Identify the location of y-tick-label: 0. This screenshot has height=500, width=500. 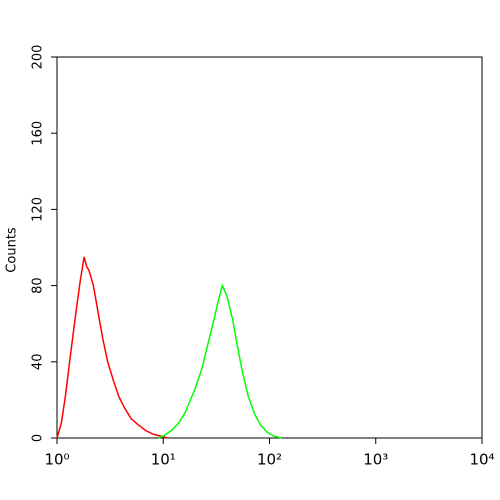
(38, 438).